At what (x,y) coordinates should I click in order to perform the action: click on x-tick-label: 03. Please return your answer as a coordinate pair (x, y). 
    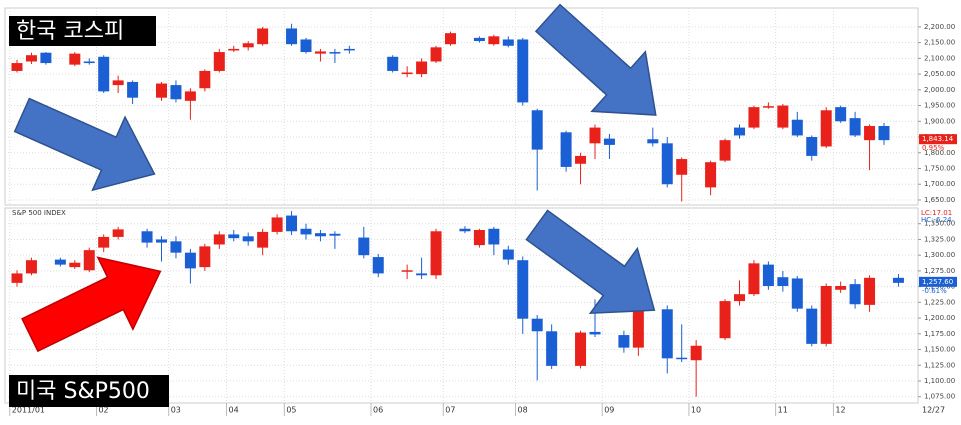
    Looking at the image, I should click on (176, 410).